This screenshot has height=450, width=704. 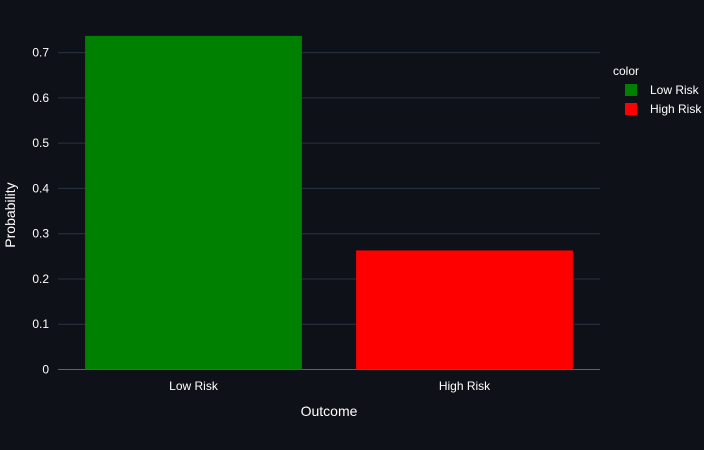 What do you see at coordinates (40, 98) in the screenshot?
I see `y-tick-label: 0.6` at bounding box center [40, 98].